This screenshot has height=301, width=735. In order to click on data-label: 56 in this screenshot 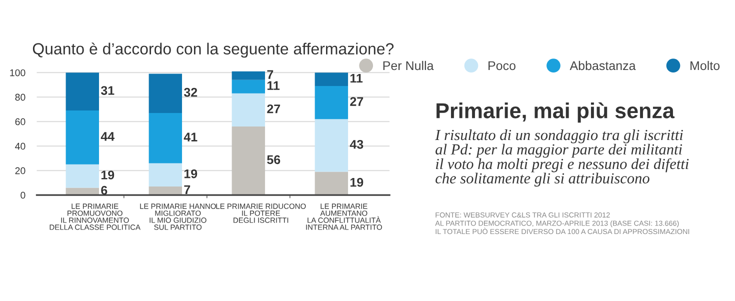, I will do `click(273, 159)`.